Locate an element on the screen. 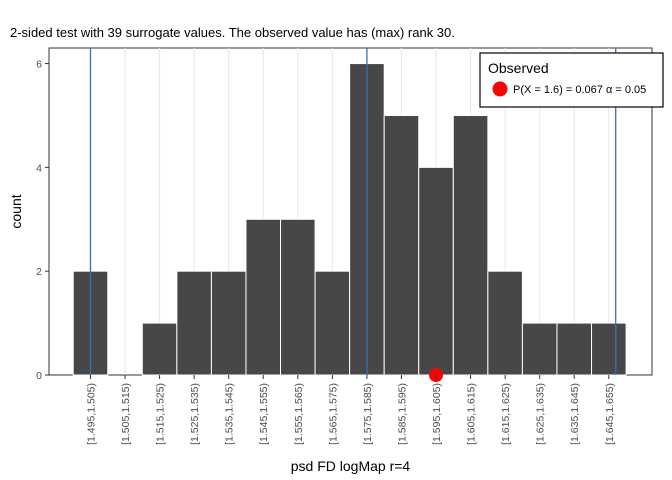 The width and height of the screenshot is (672, 480). y-tick-label: 2 is located at coordinates (39, 272).